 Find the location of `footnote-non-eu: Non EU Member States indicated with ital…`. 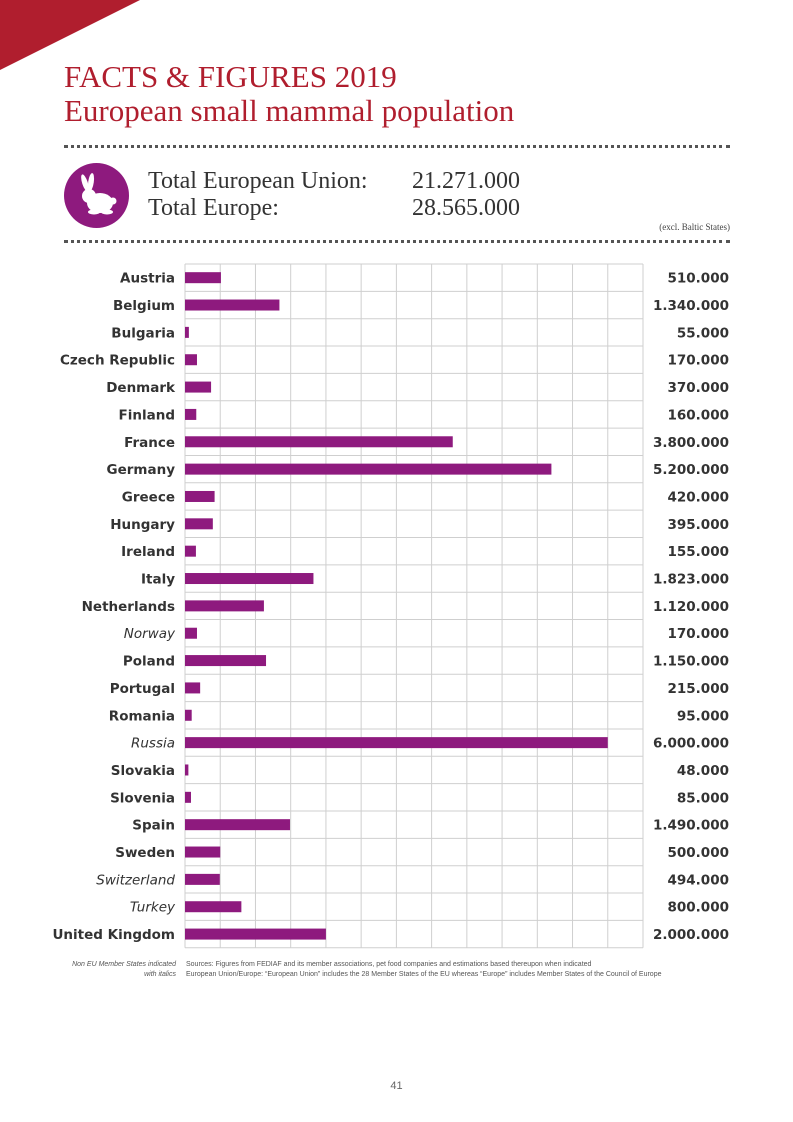

footnote-non-eu: Non EU Member States indicated with ital… is located at coordinates (108, 970).